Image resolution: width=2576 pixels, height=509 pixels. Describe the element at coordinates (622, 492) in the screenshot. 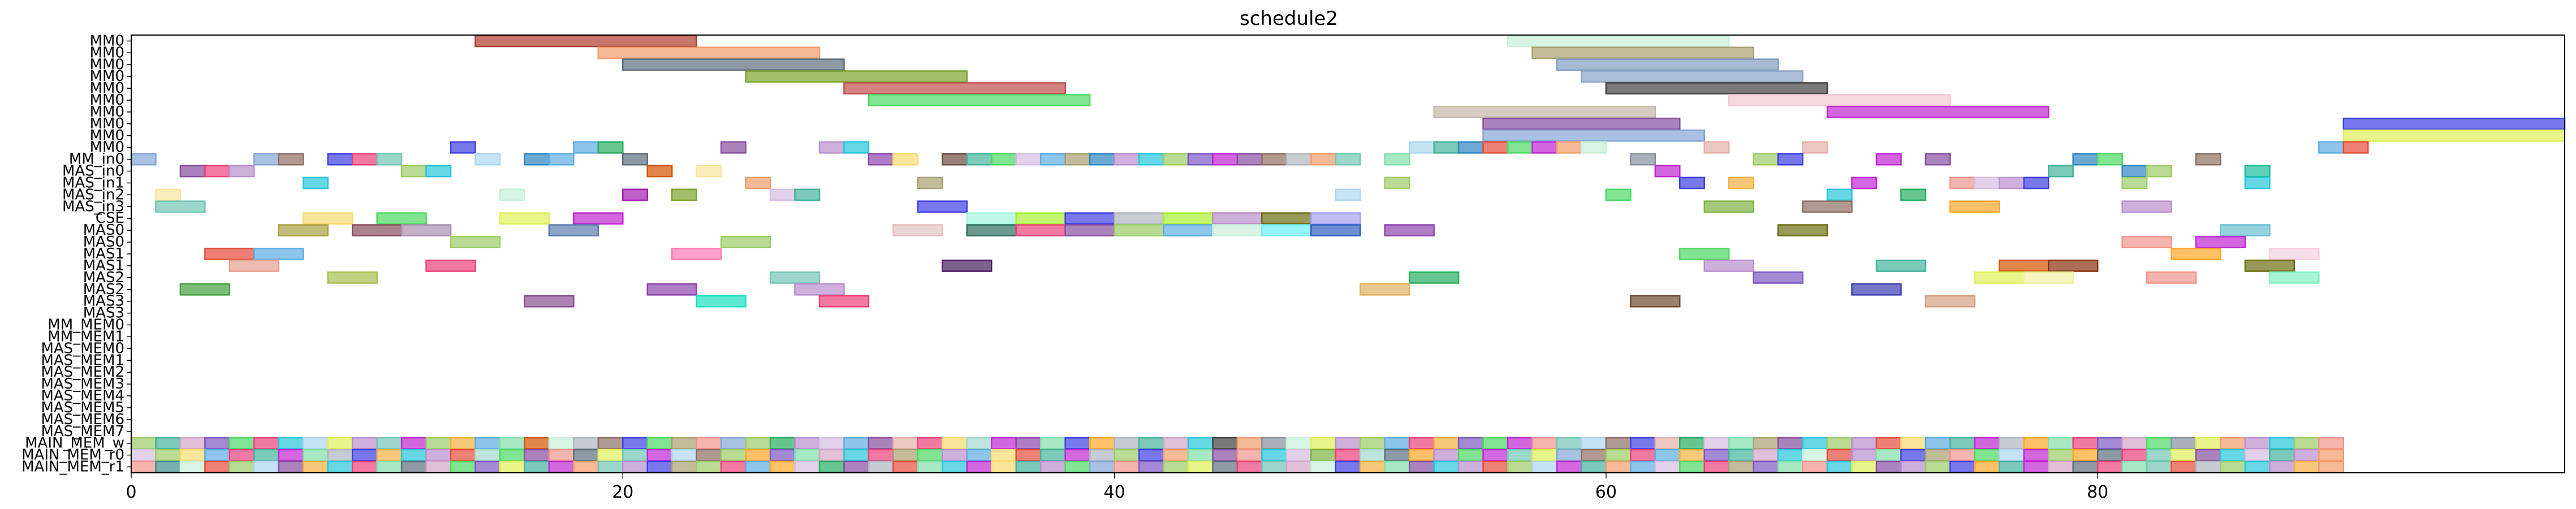

I see `x-tick-label: 20` at that location.